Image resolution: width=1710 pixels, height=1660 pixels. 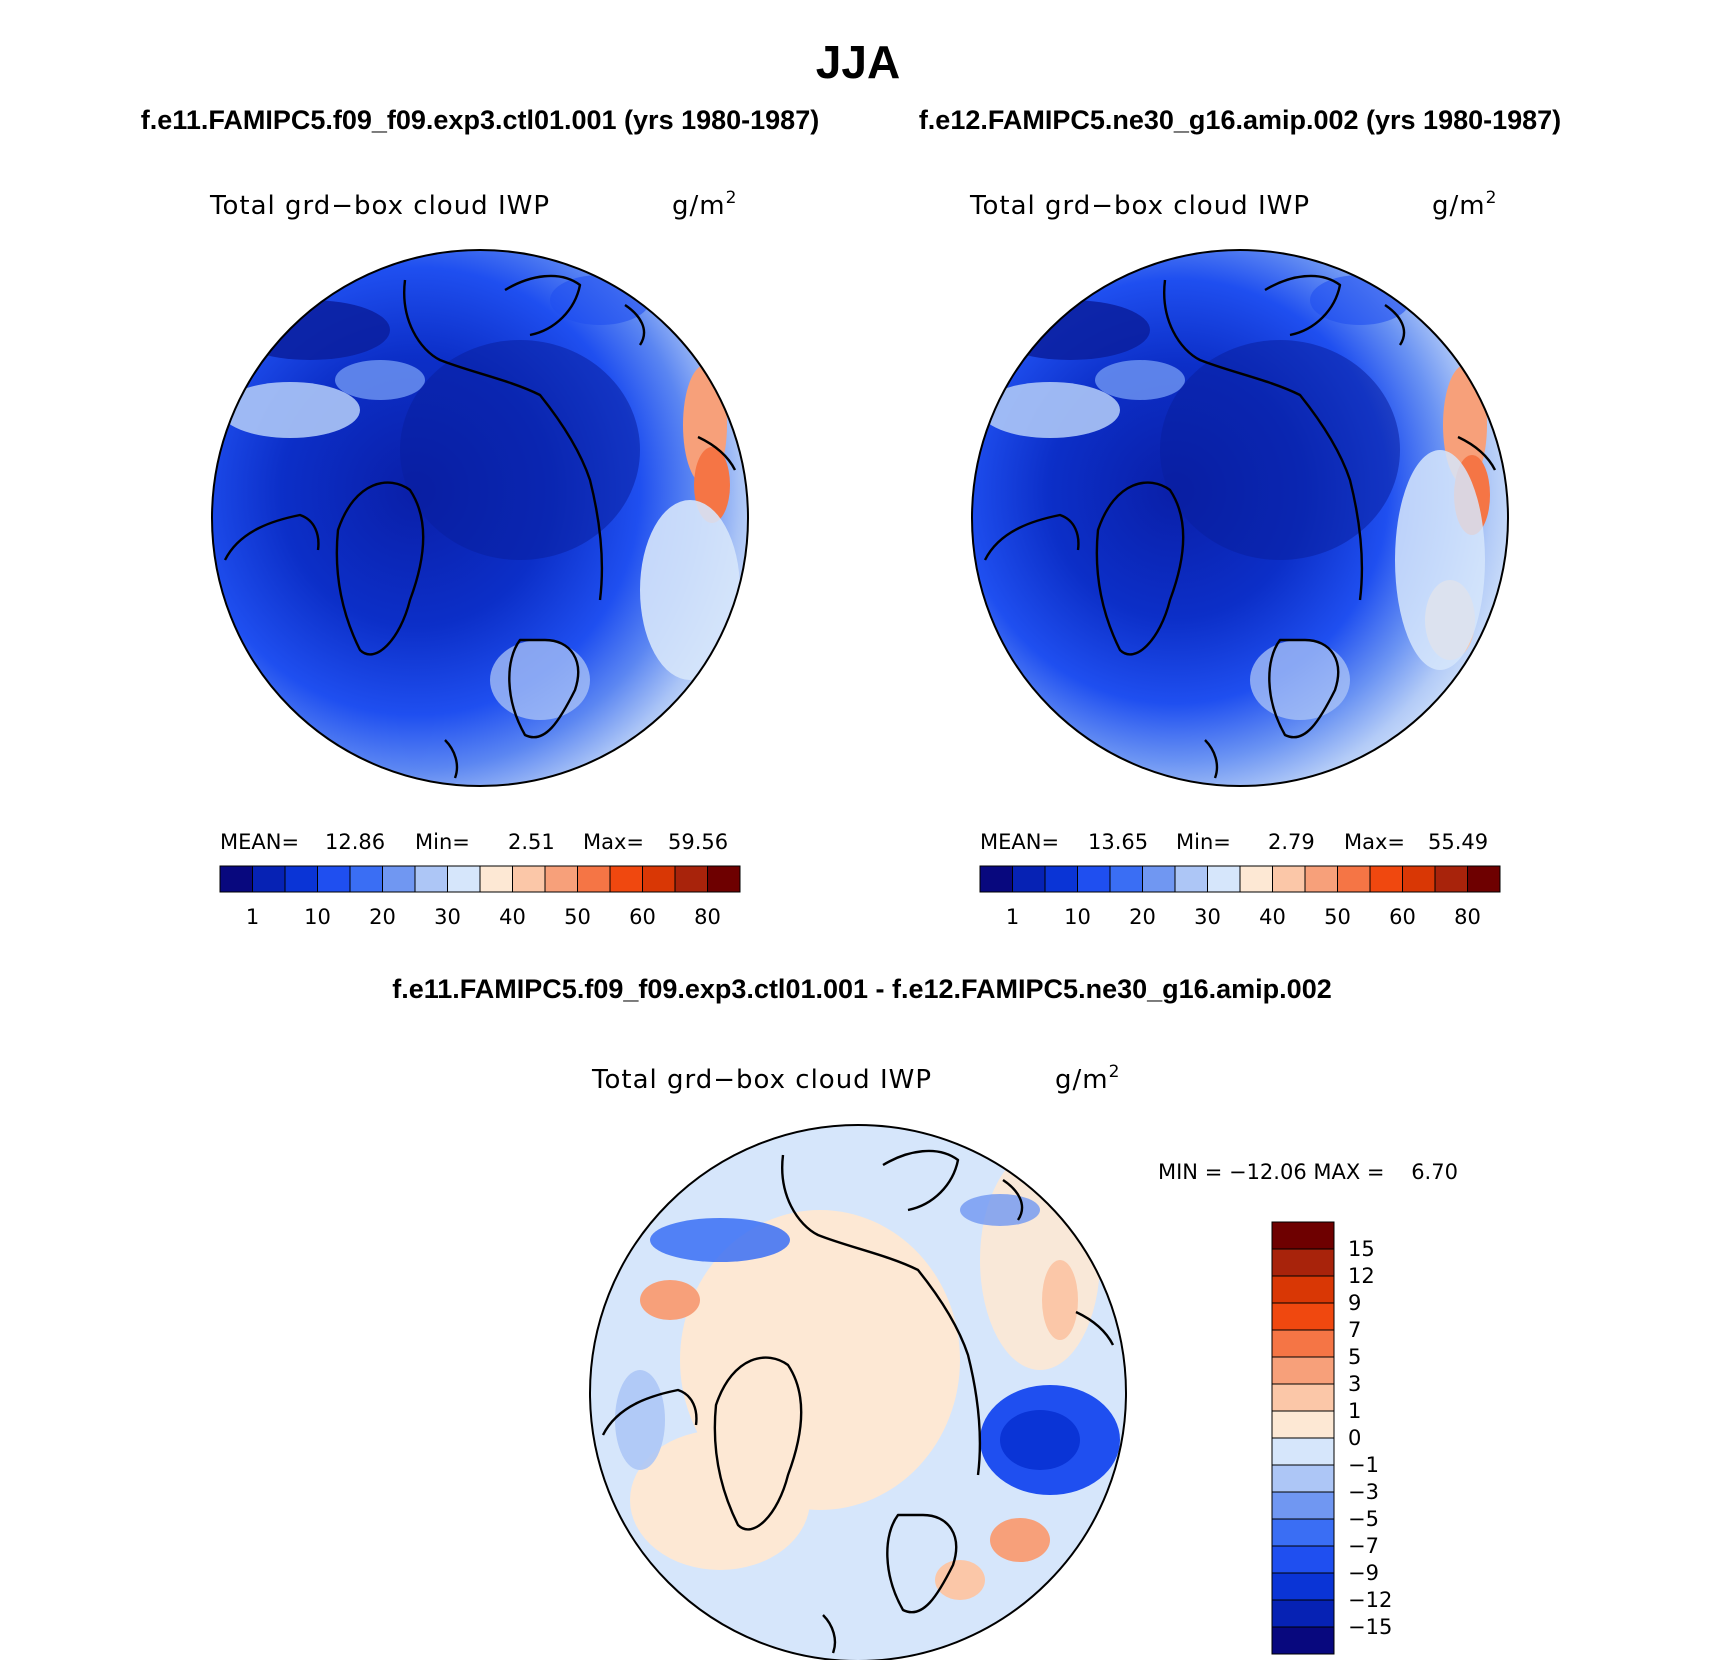 What do you see at coordinates (1240, 897) in the screenshot?
I see `case2-colorbar: 1 10 20 30 40 50 60 80` at bounding box center [1240, 897].